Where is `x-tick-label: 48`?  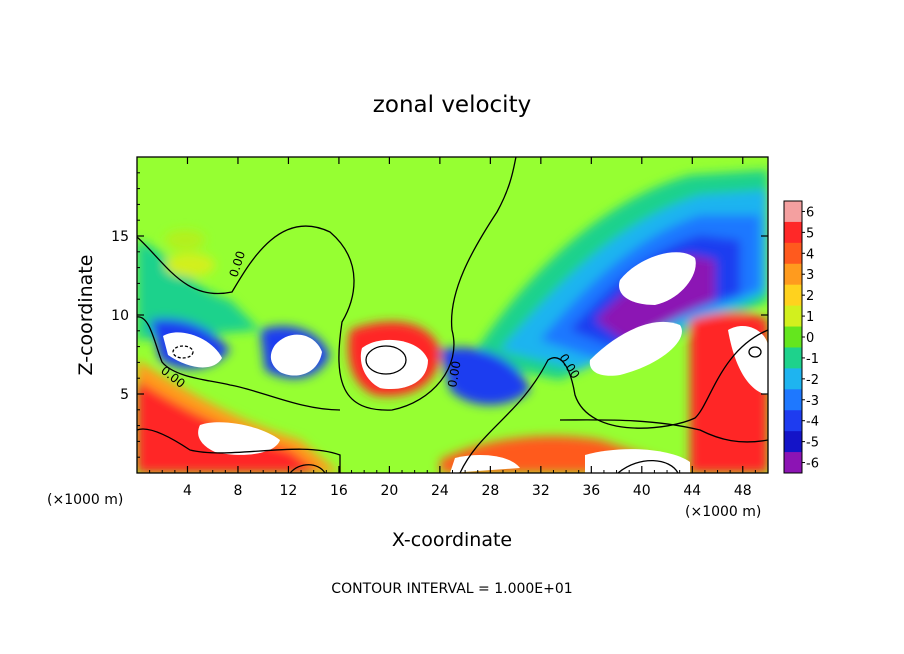 x-tick-label: 48 is located at coordinates (743, 491).